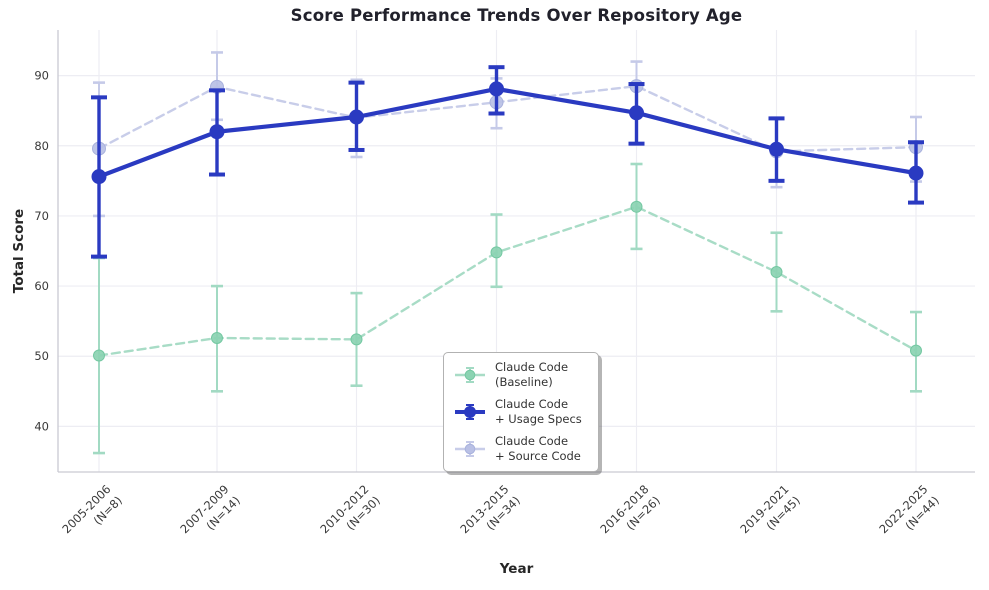 The height and width of the screenshot is (590, 989). What do you see at coordinates (41, 286) in the screenshot?
I see `y-tick-label: 60` at bounding box center [41, 286].